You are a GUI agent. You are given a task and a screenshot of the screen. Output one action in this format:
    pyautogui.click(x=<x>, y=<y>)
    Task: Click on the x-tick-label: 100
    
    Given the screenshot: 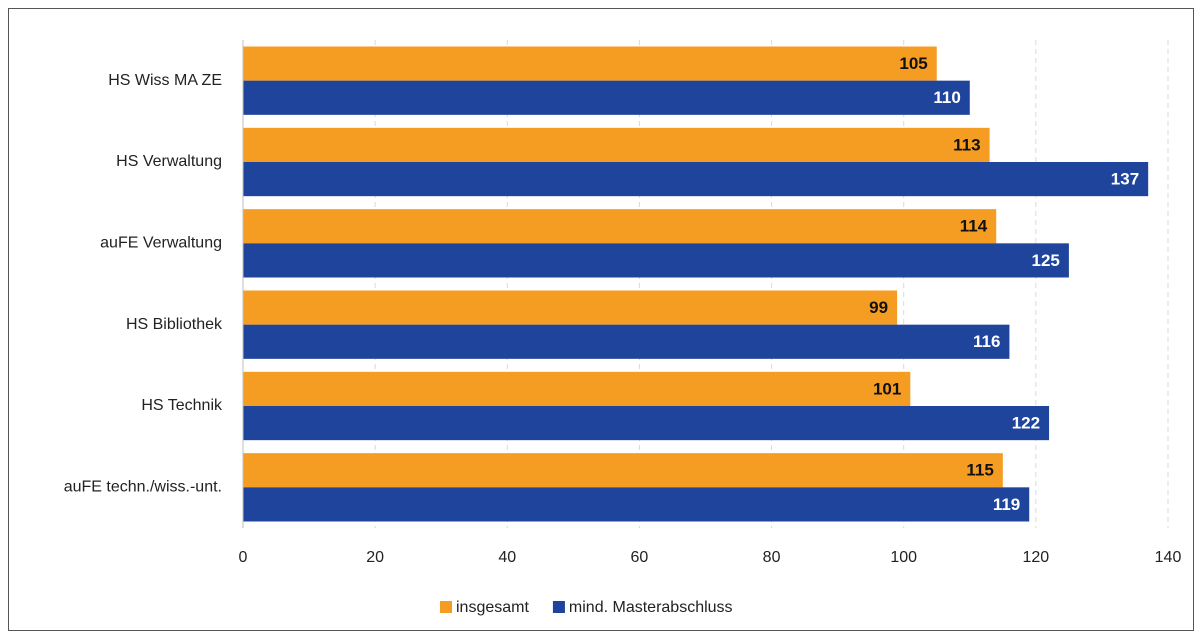 What is the action you would take?
    pyautogui.click(x=903, y=557)
    